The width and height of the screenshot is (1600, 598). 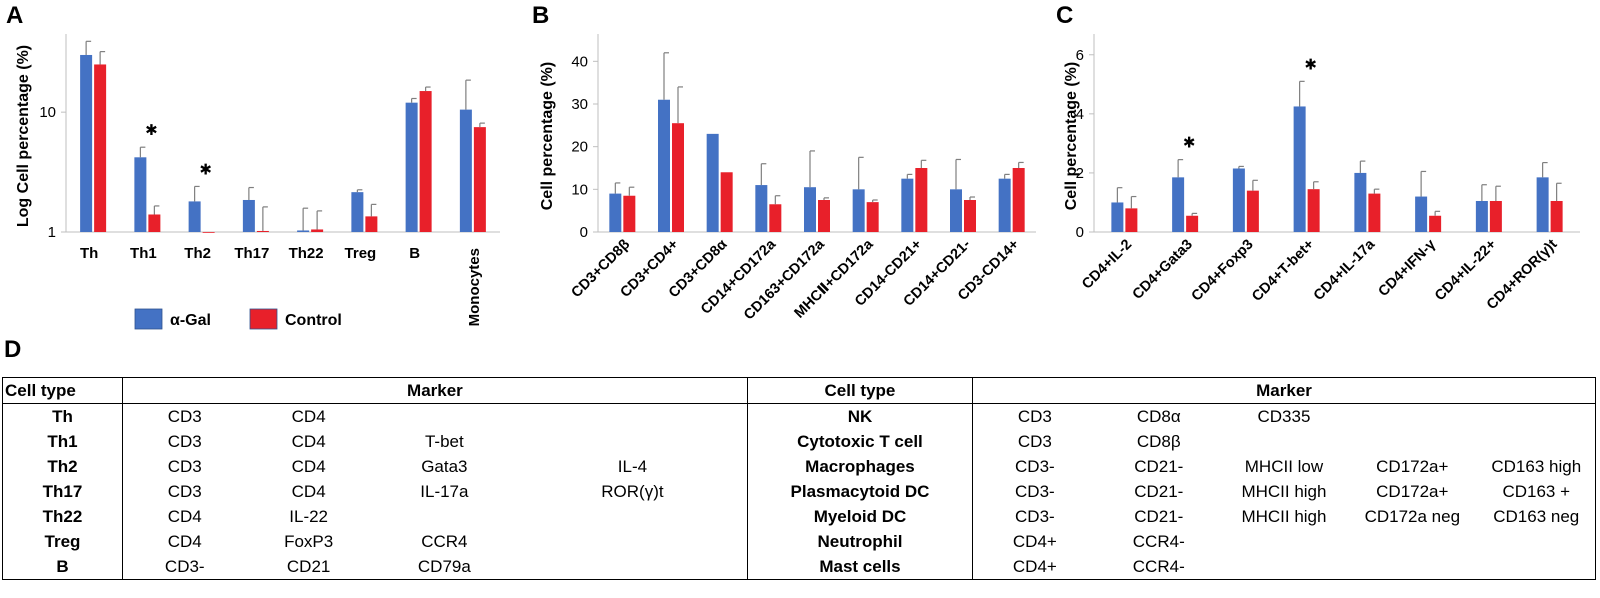 I want to click on marker-cell: CD8β, so click(x=1158, y=441).